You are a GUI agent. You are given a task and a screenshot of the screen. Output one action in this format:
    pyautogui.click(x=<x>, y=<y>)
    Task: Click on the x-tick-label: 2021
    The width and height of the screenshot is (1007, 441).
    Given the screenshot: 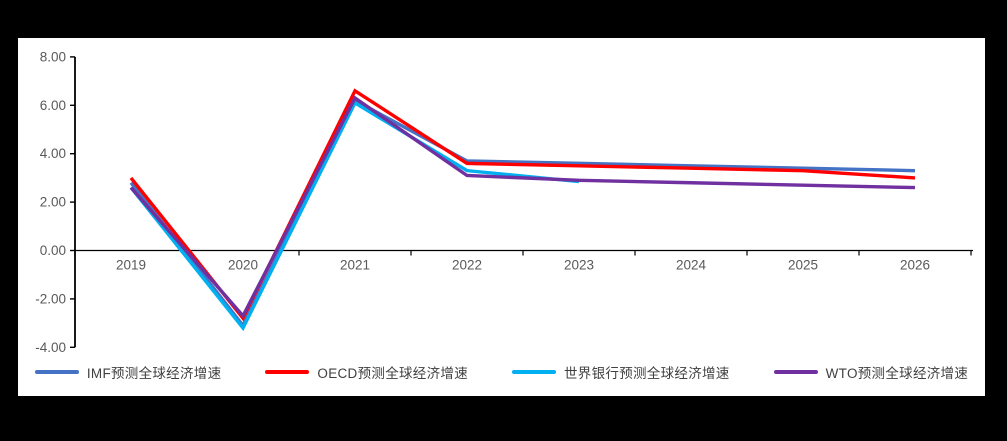 What is the action you would take?
    pyautogui.click(x=355, y=265)
    